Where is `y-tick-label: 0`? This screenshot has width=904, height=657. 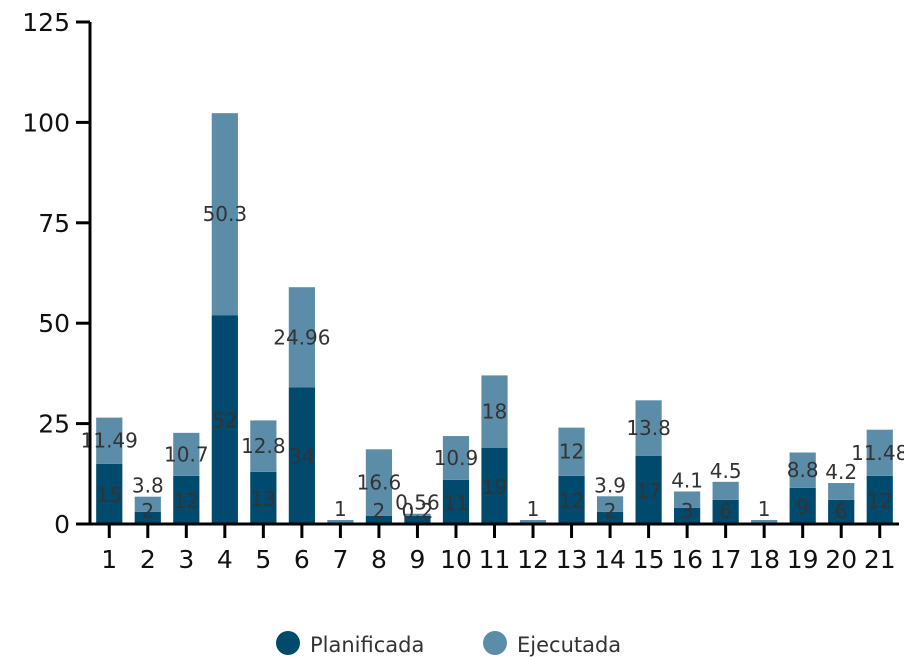
y-tick-label: 0 is located at coordinates (62, 524).